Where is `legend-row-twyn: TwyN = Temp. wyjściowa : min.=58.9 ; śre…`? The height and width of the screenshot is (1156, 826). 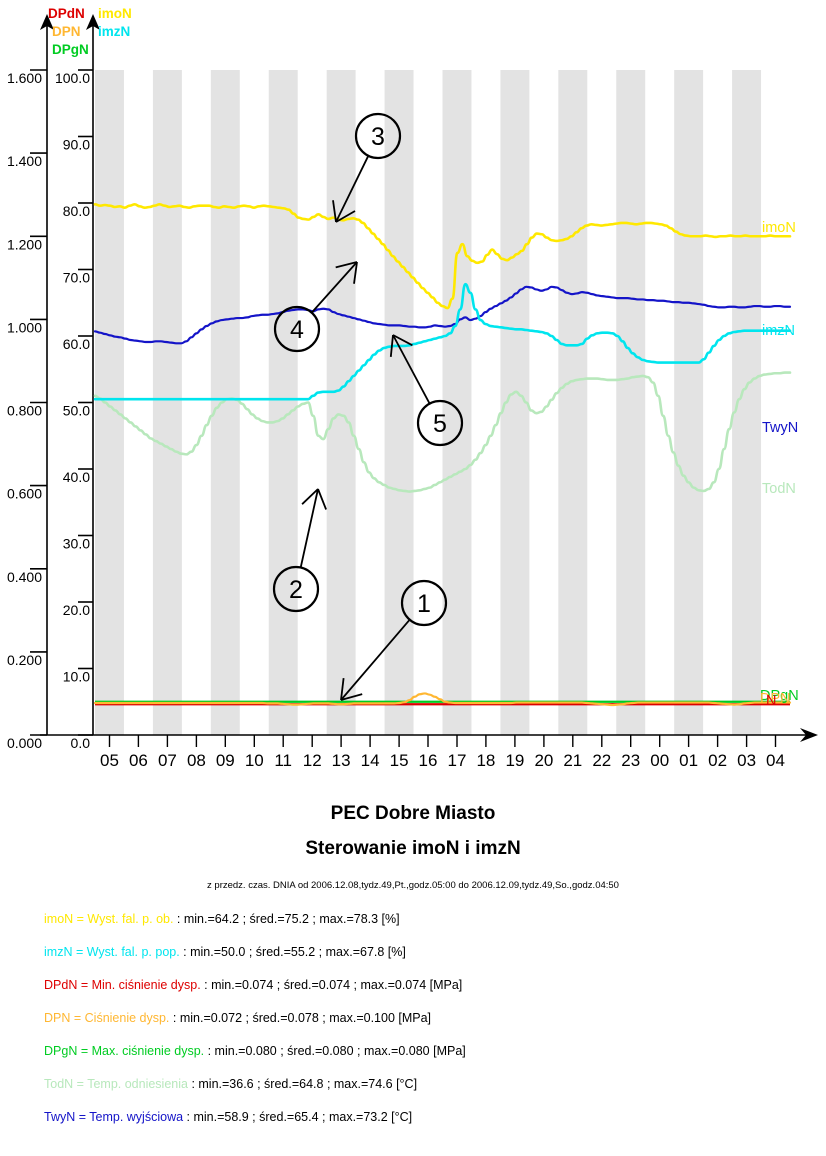
legend-row-twyn: TwyN = Temp. wyjściowa : min.=58.9 ; śre… is located at coordinates (413, 1126).